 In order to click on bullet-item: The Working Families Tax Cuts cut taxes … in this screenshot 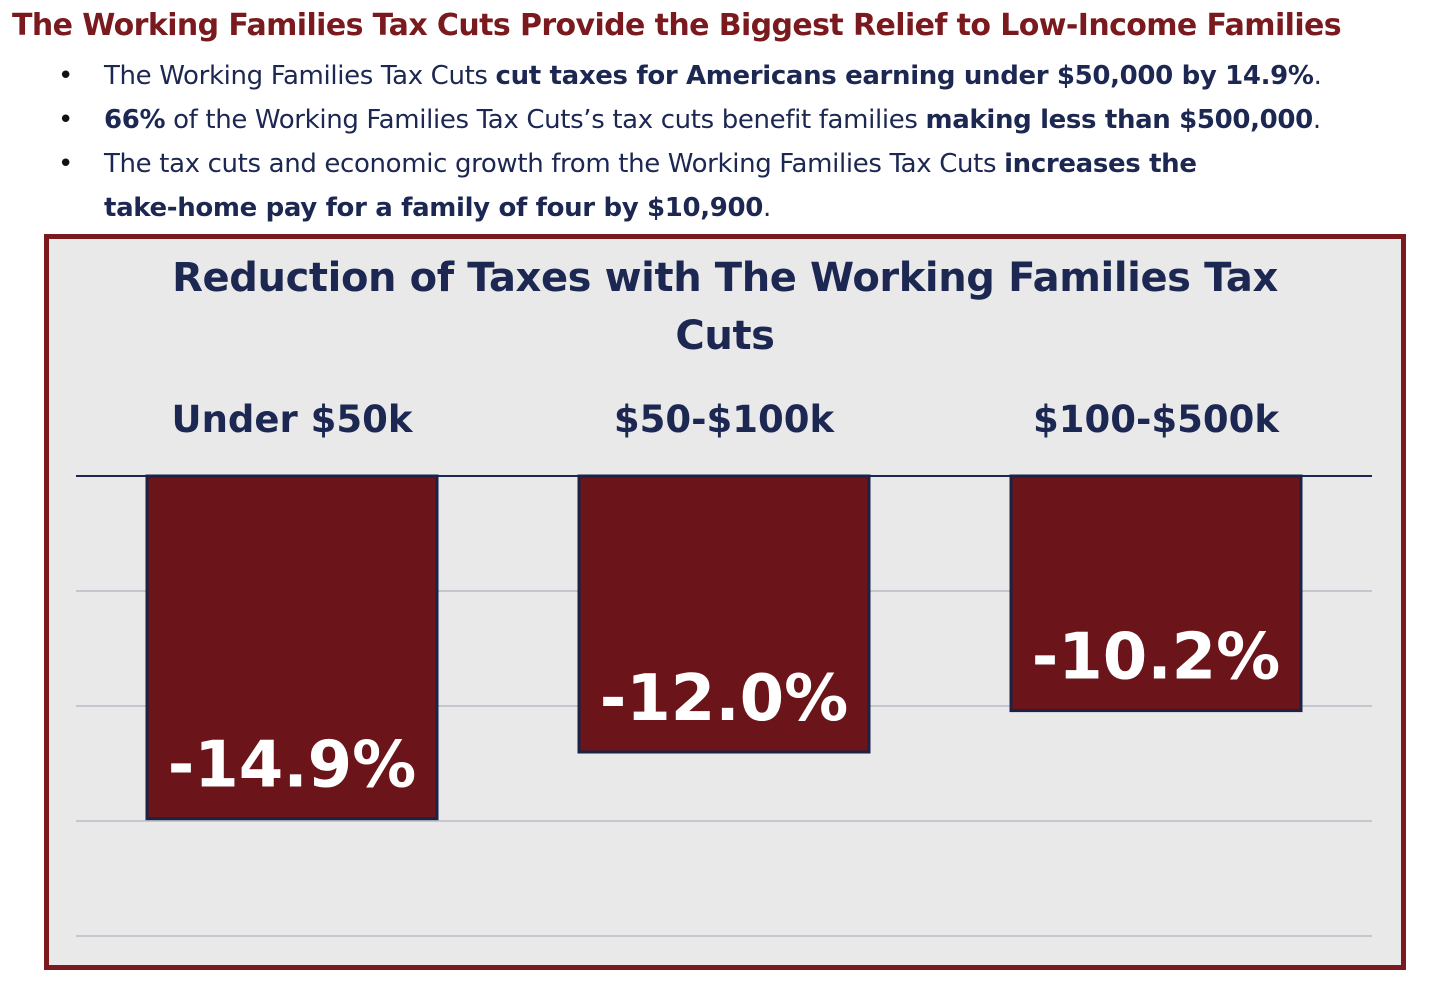, I will do `click(742, 76)`.